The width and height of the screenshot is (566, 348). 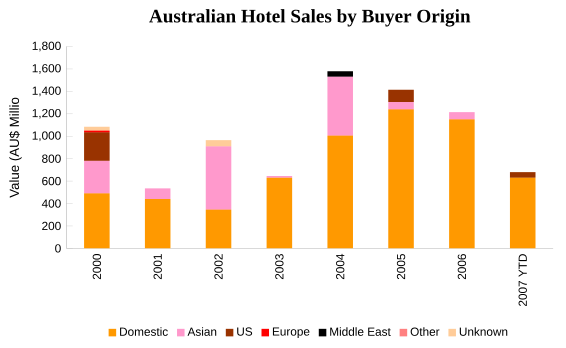 What do you see at coordinates (425, 331) in the screenshot?
I see `legend-label: Other` at bounding box center [425, 331].